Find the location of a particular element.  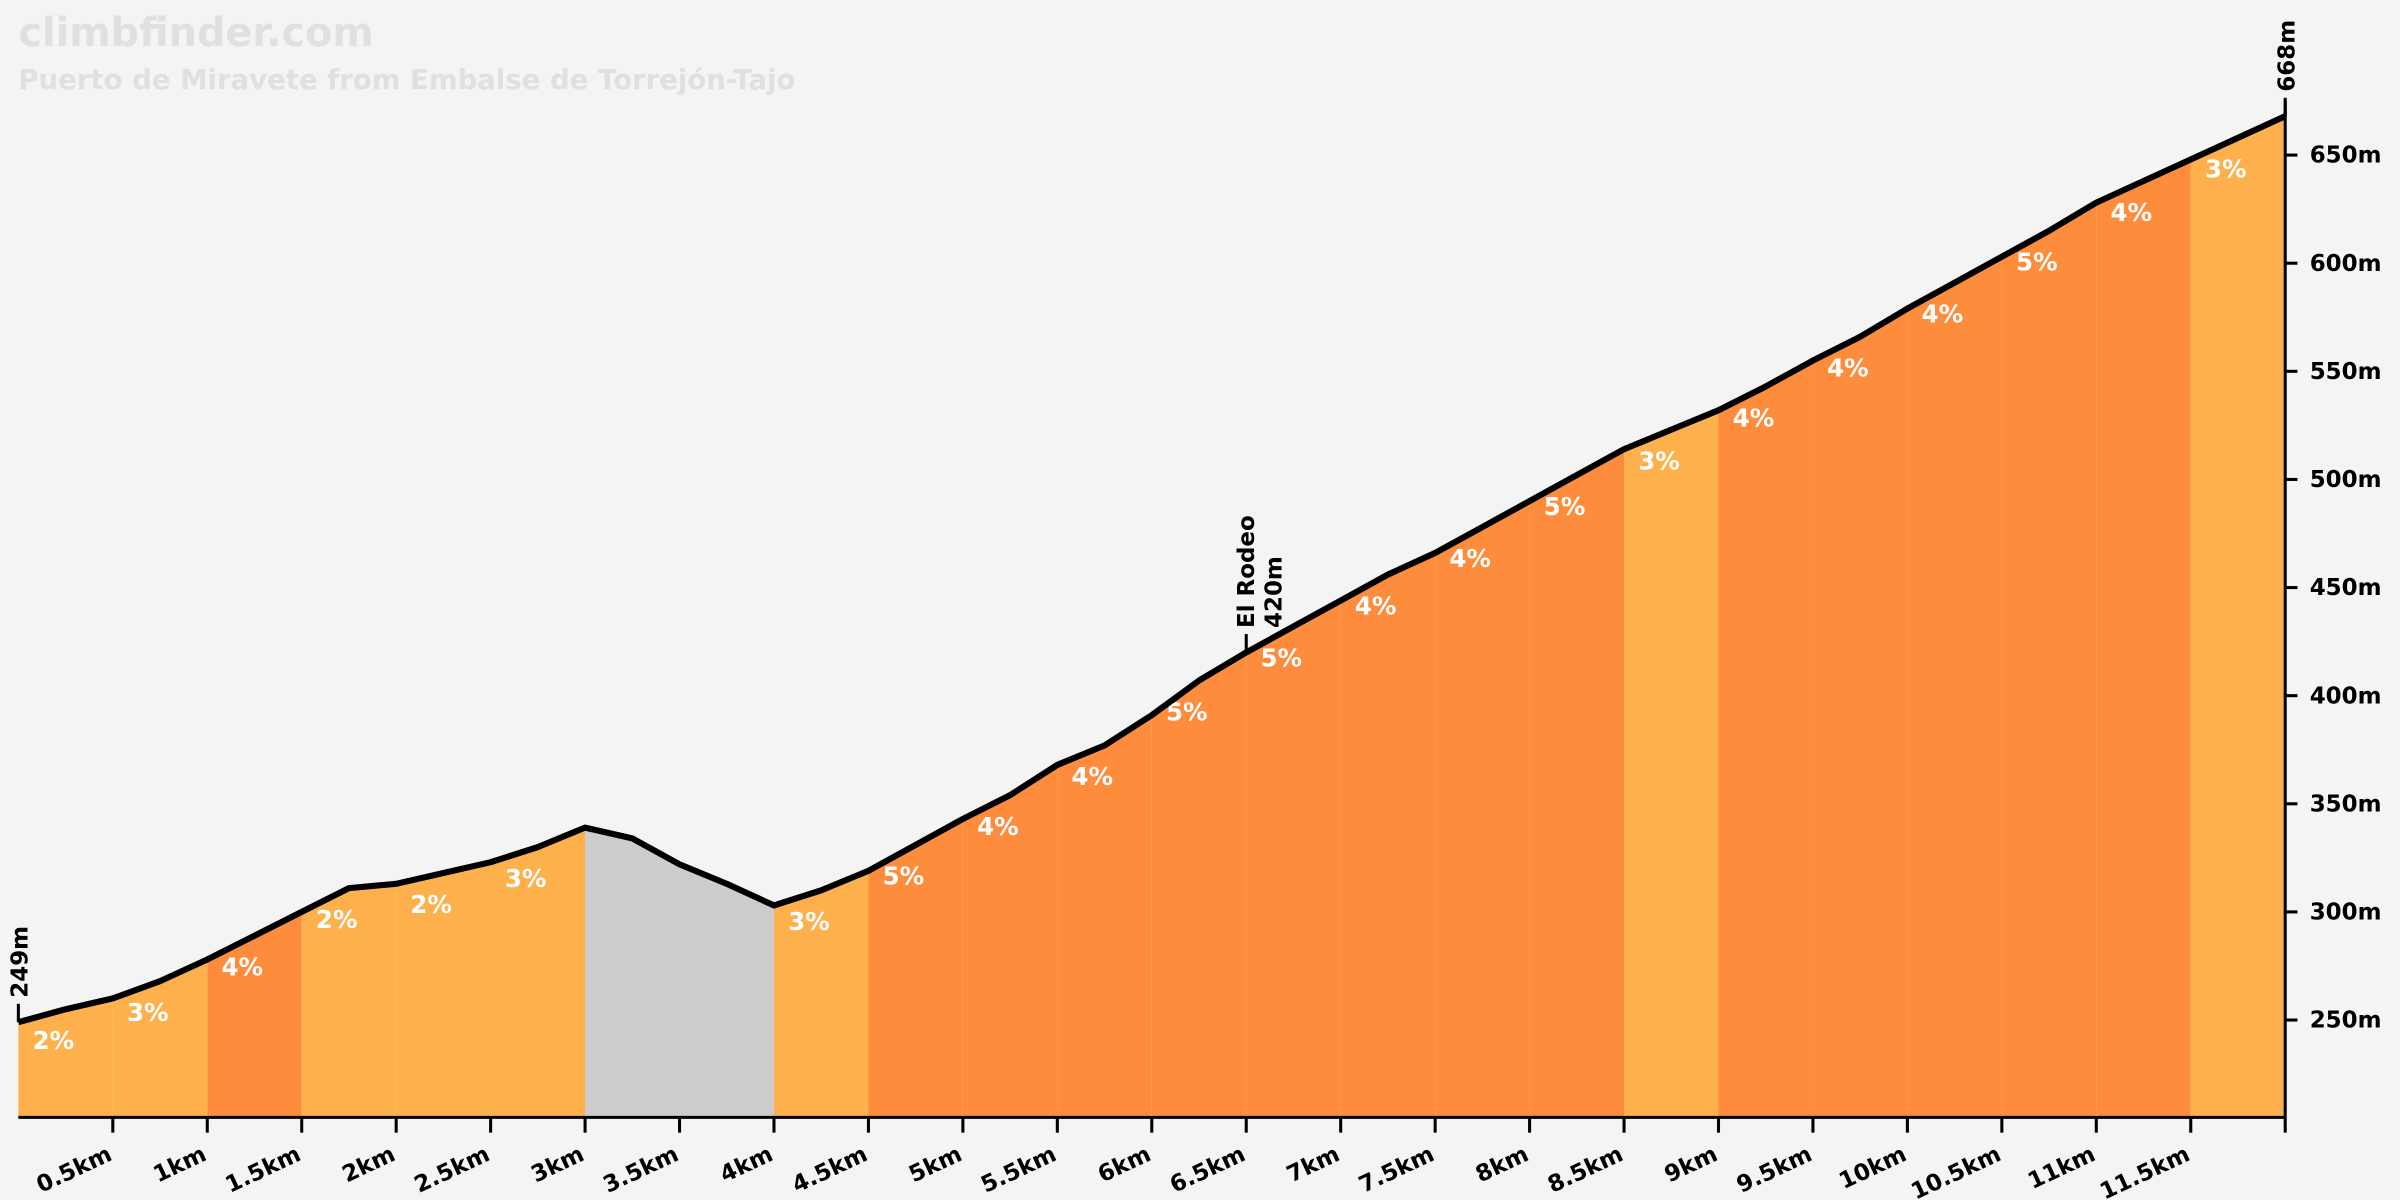

y-tick-label: 650m is located at coordinates (2346, 156).